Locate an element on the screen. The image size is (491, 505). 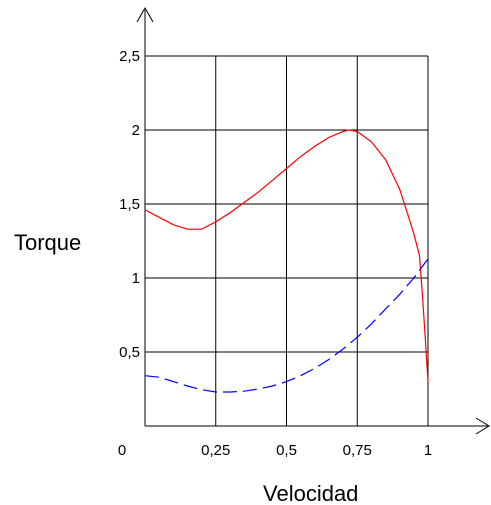
y-axis-arrowhead is located at coordinates (145, 14).